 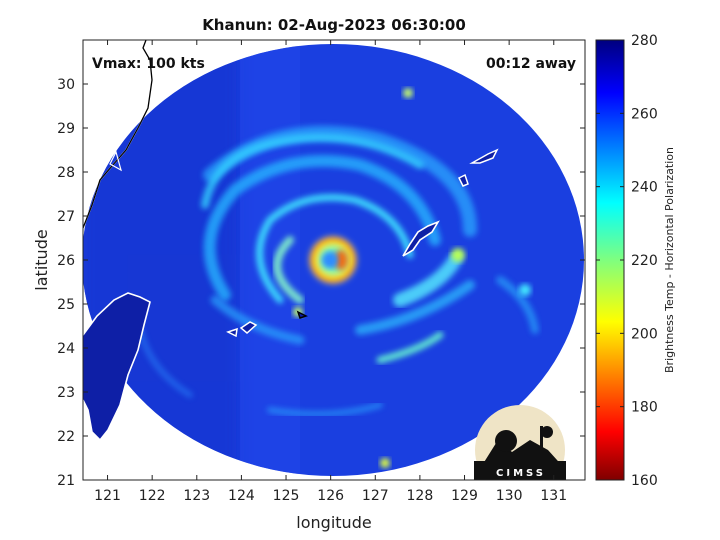 I want to click on y-tick-label: 23, so click(x=66, y=393).